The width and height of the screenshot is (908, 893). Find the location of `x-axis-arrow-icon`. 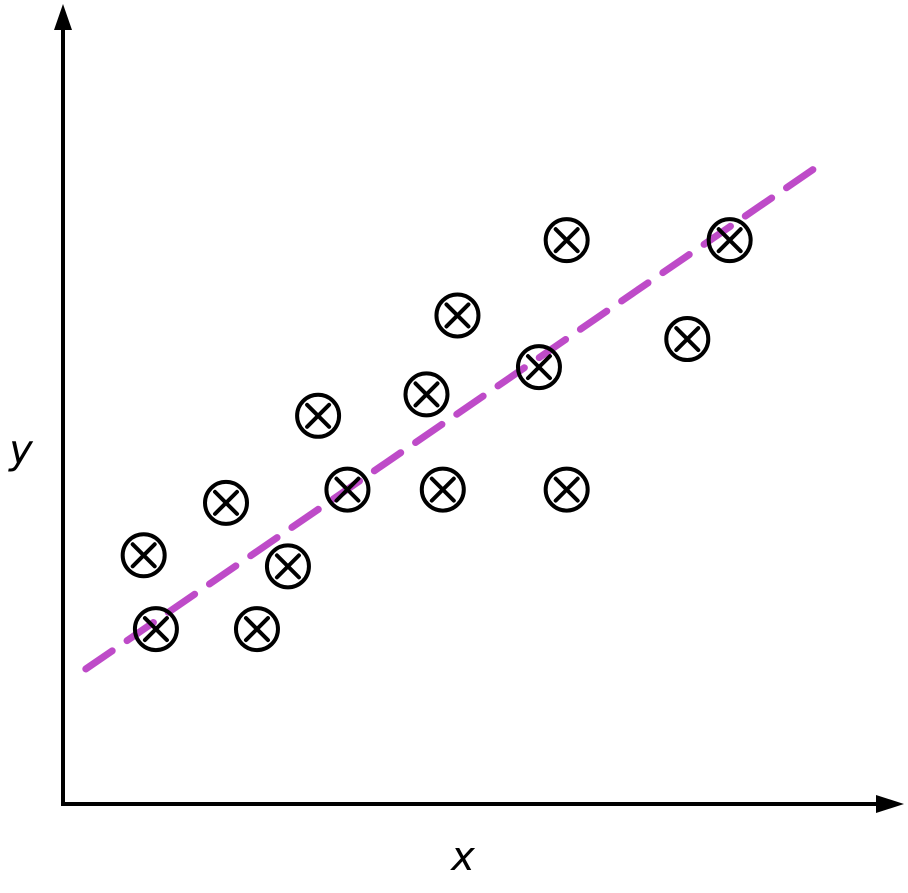

x-axis-arrow-icon is located at coordinates (890, 804).